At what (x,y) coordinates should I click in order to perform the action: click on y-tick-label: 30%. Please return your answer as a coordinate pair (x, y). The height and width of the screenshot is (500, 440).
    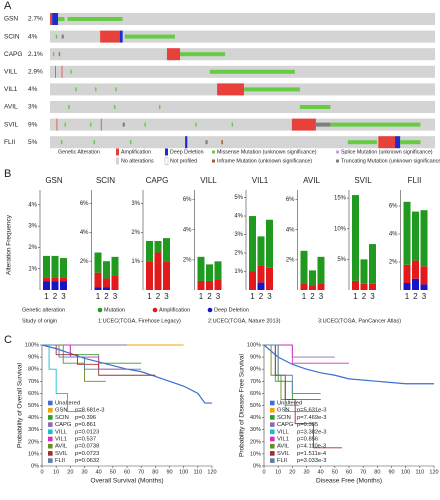
    Looking at the image, I should click on (255, 430).